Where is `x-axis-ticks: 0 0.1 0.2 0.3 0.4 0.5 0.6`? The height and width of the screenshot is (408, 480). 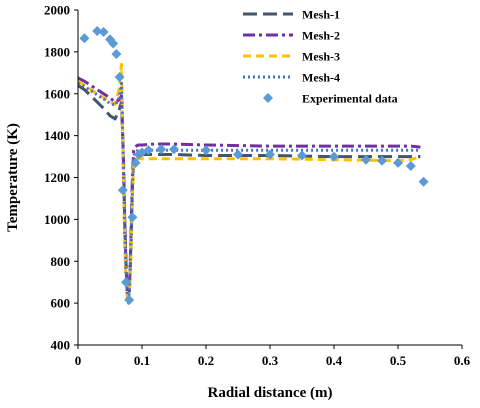 x-axis-ticks: 0 0.1 0.2 0.3 0.4 0.5 0.6 is located at coordinates (273, 356).